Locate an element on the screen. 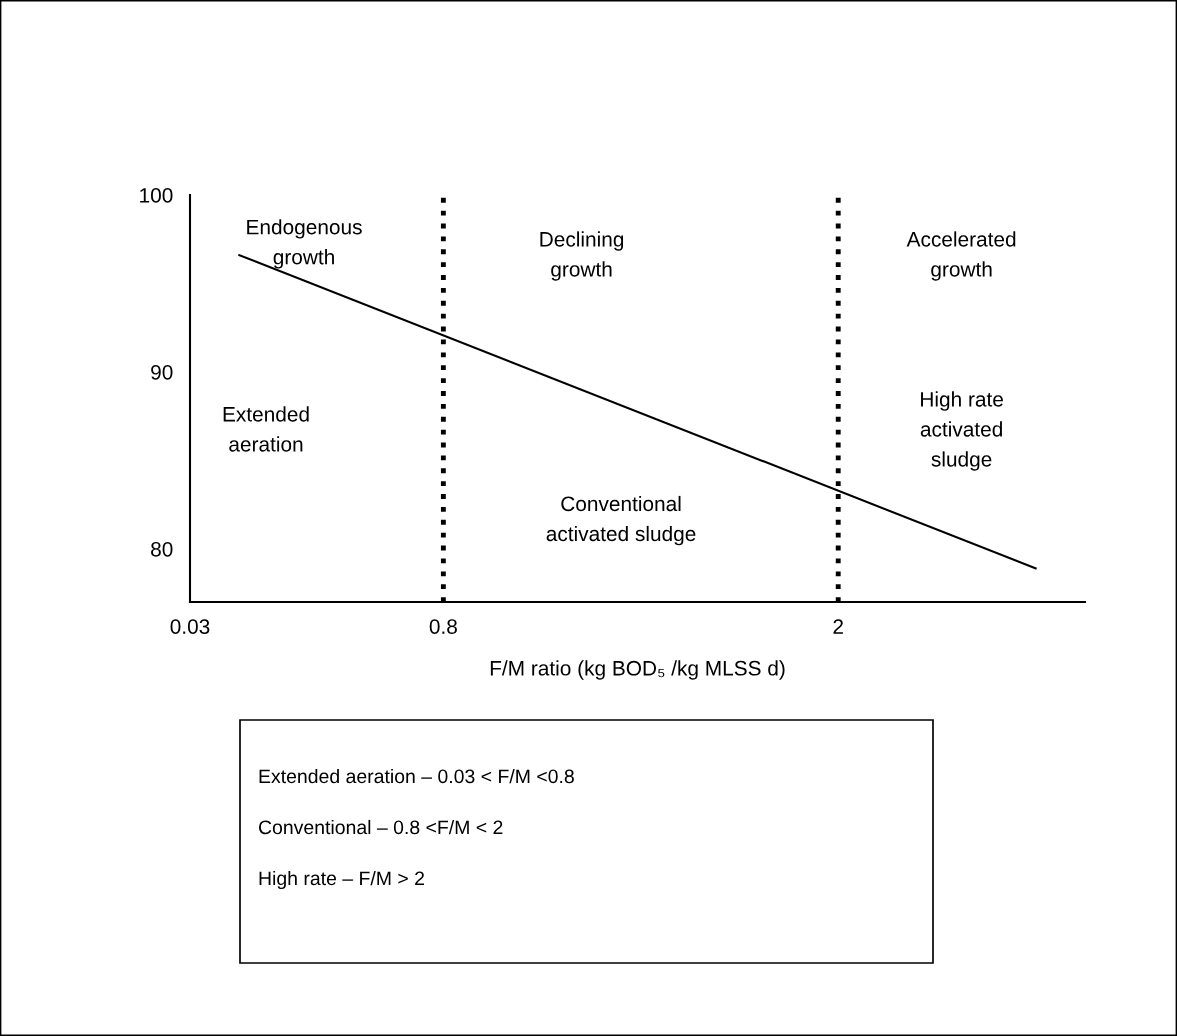 Image resolution: width=1177 pixels, height=1036 pixels. annotation: Extended aeration is located at coordinates (266, 429).